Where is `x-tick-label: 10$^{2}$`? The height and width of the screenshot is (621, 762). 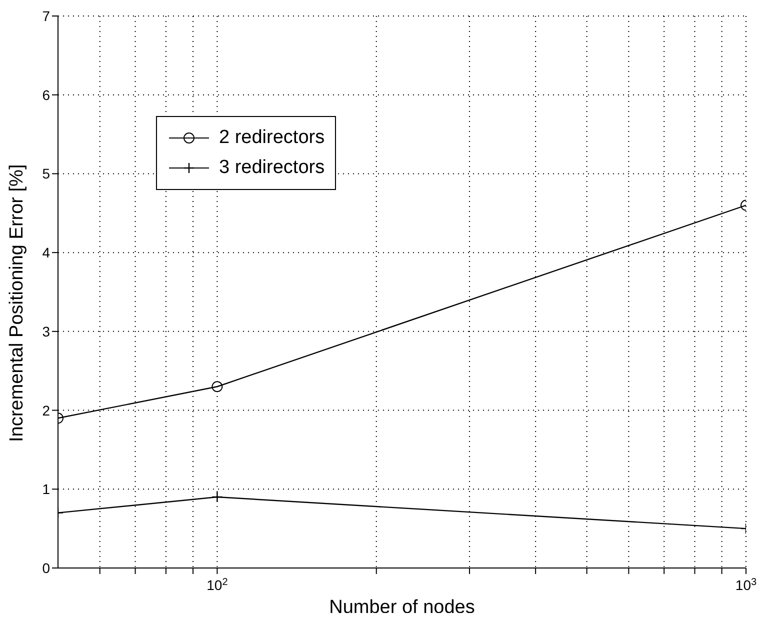 x-tick-label: 10$^{2}$ is located at coordinates (217, 584).